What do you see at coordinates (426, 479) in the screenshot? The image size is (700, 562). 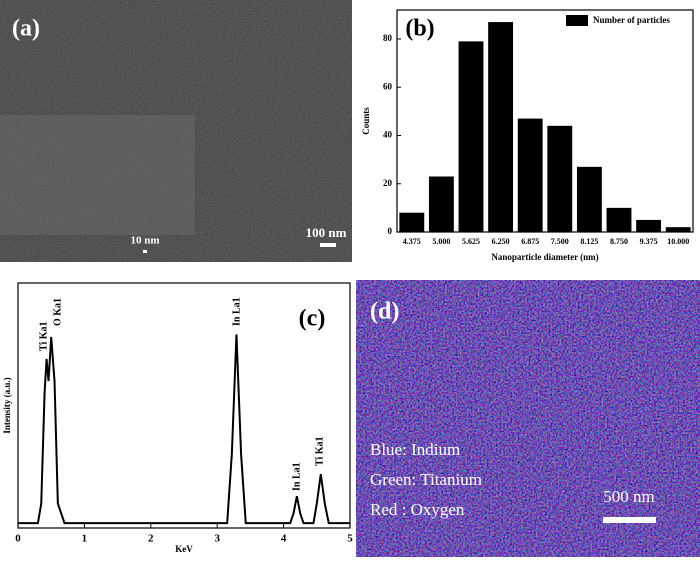 I see `legend-text: Green: Titanium` at bounding box center [426, 479].